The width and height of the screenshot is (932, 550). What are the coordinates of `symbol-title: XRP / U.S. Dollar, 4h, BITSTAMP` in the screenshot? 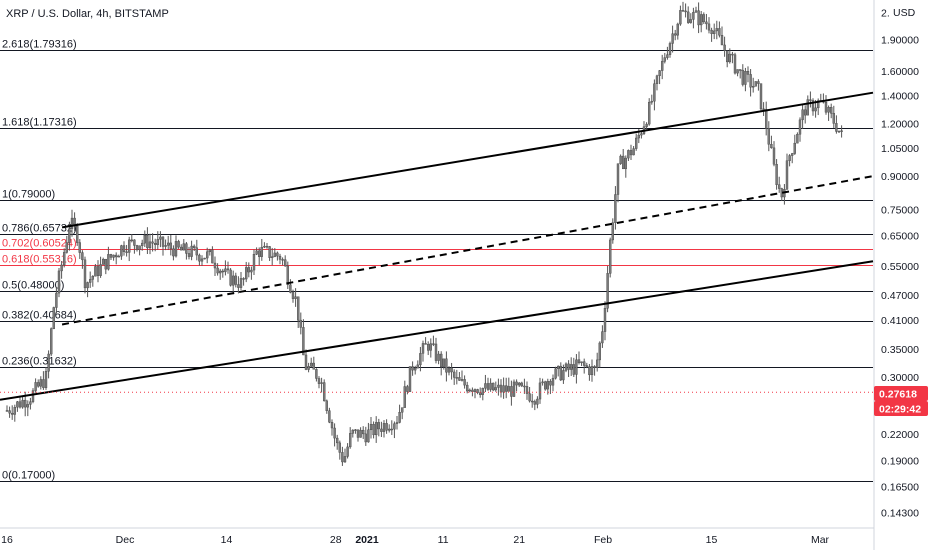 It's located at (87, 14).